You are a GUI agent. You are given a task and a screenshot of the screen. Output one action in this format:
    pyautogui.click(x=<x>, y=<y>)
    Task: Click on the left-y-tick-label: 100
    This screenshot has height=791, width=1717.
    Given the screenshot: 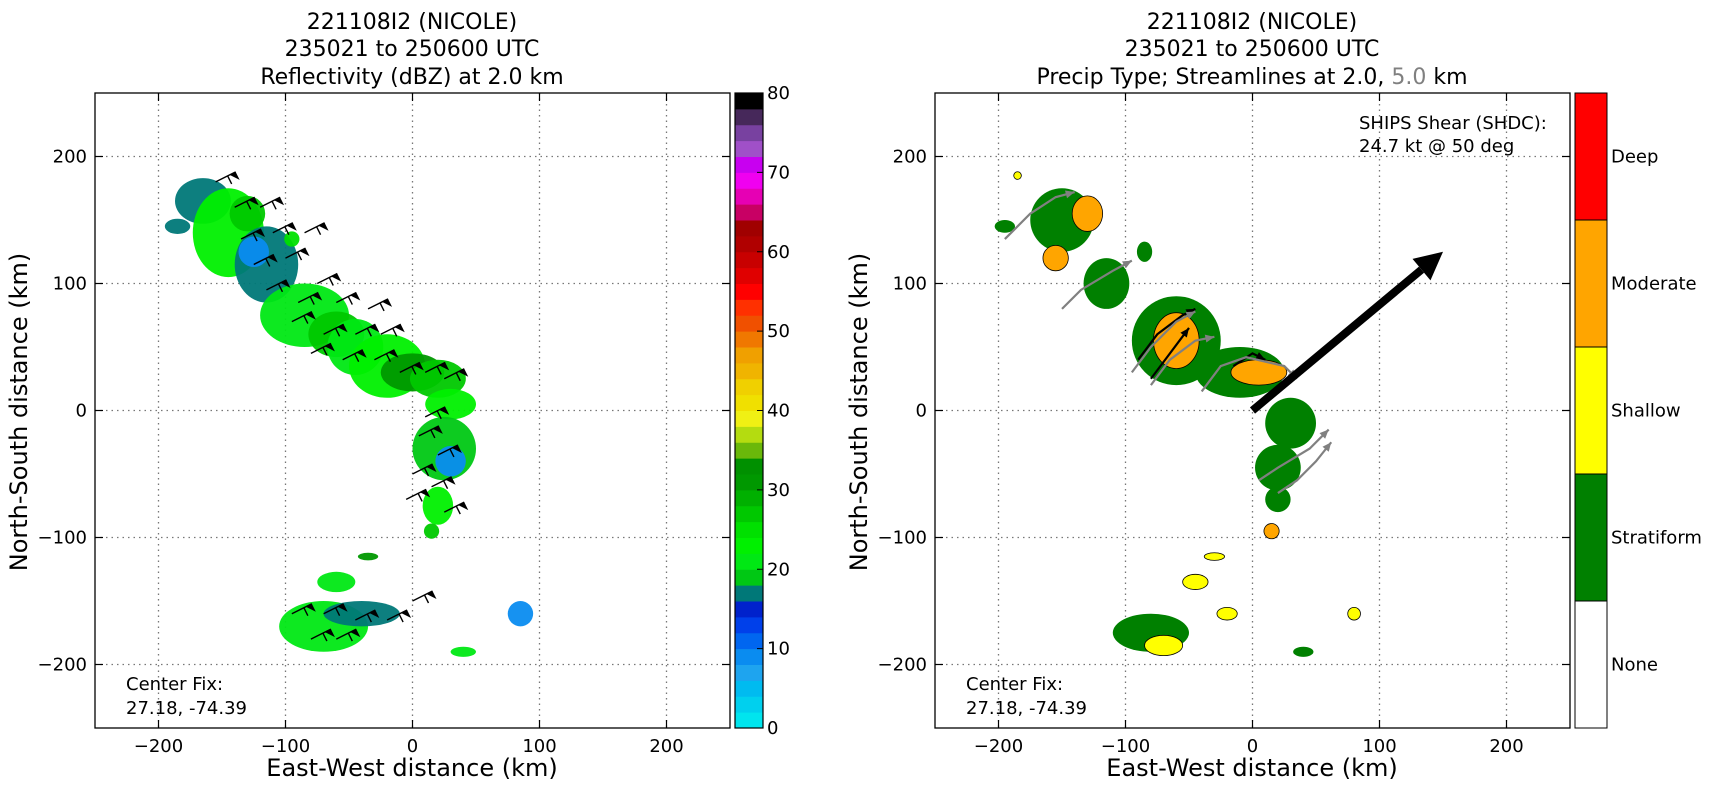 What is the action you would take?
    pyautogui.click(x=70, y=284)
    